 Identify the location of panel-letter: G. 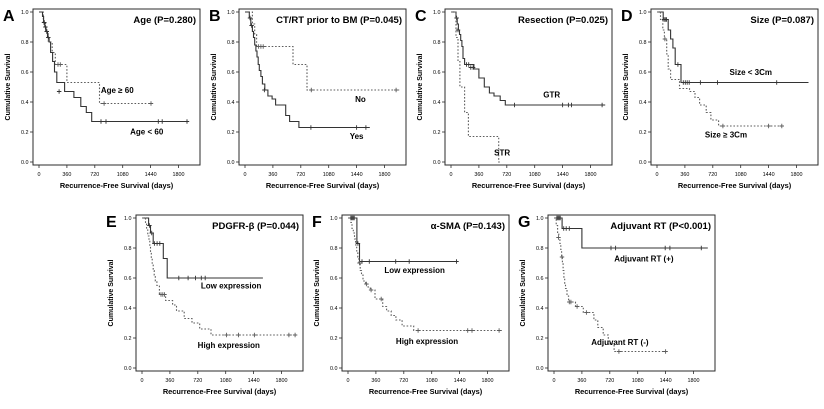
(524, 222).